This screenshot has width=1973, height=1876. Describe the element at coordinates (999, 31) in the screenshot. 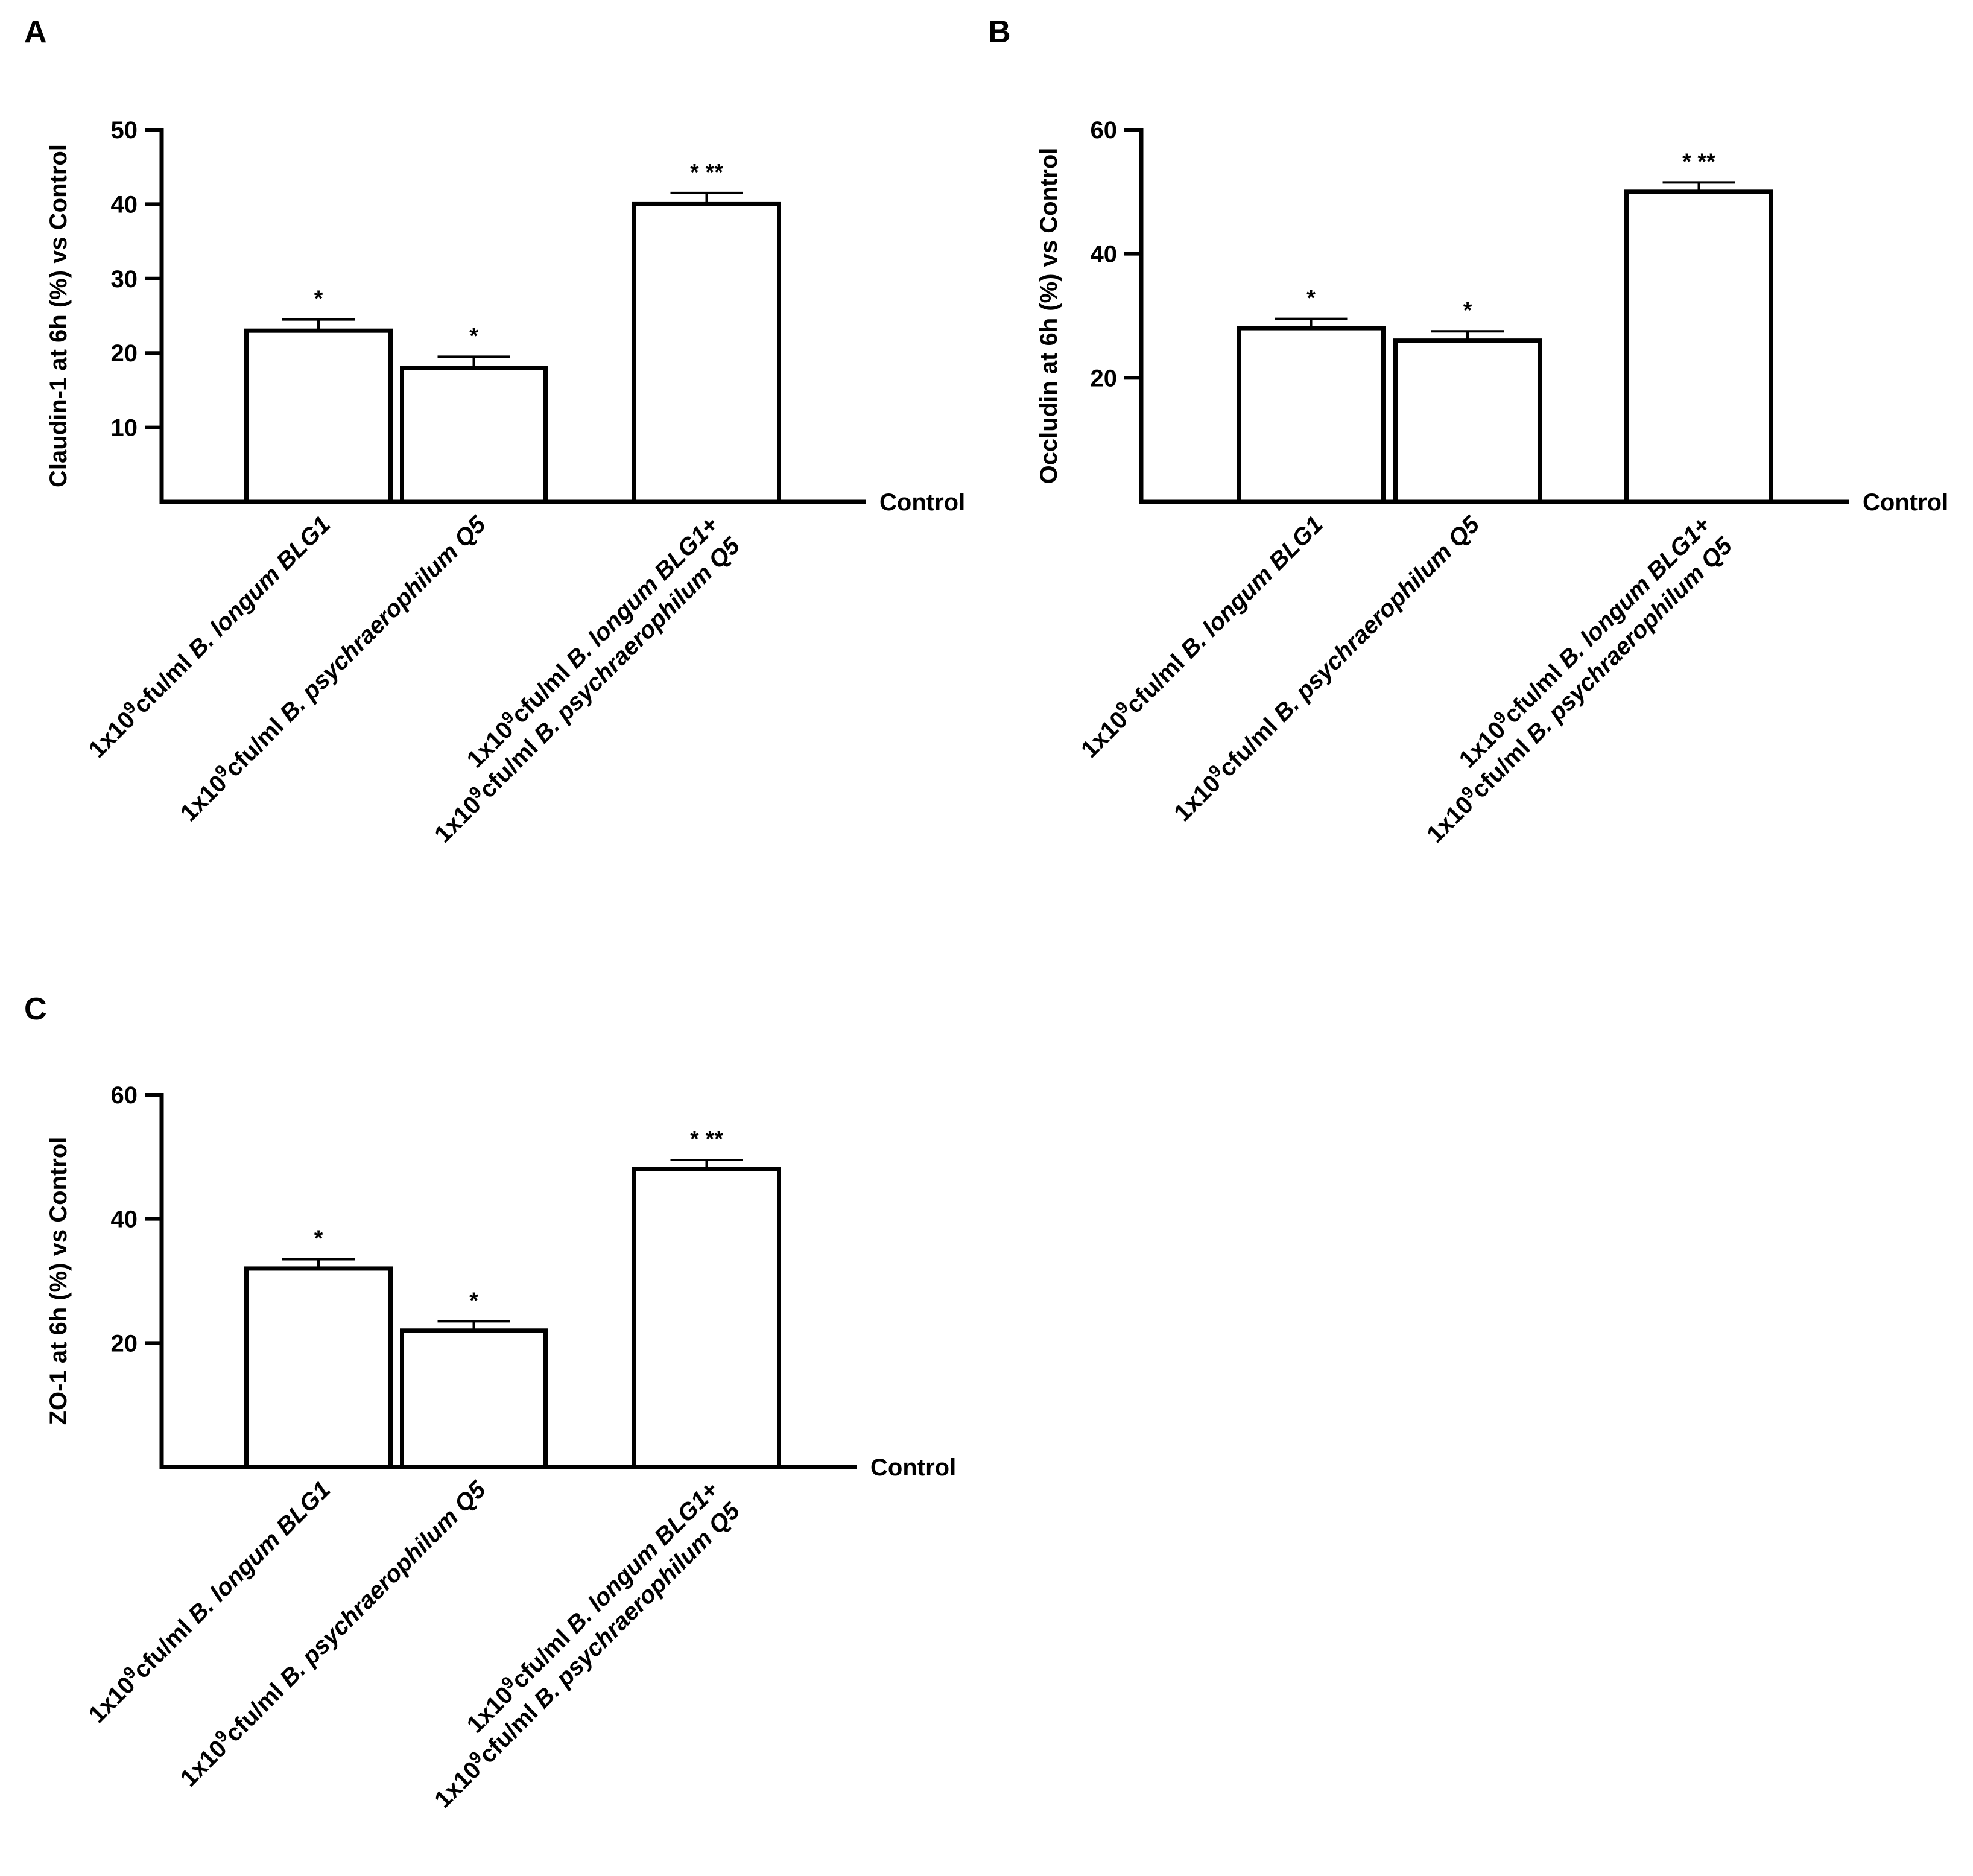

I see `panel-letter: B` at that location.